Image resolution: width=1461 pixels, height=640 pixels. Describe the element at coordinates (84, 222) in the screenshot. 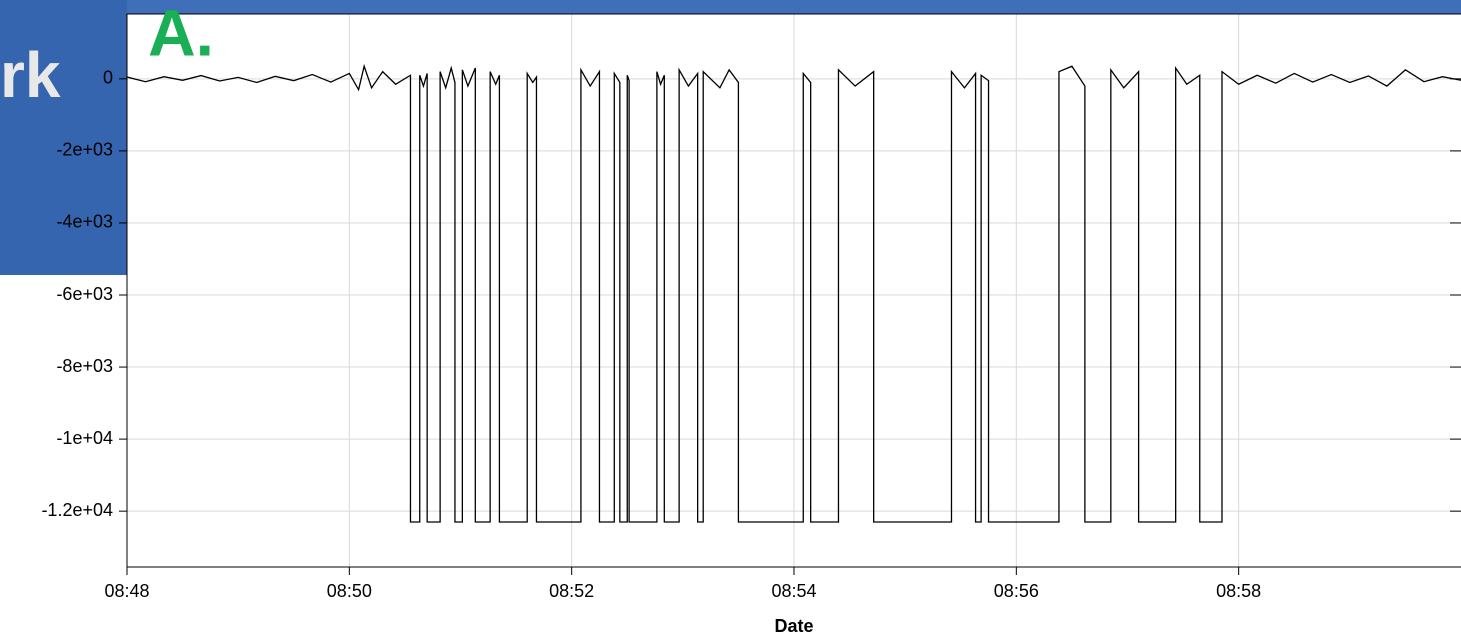

I see `y-tick-label: -4e+03` at that location.